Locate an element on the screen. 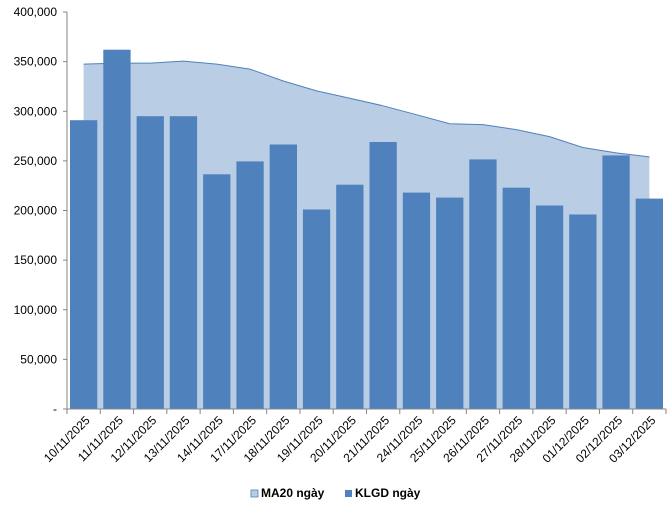 The image size is (671, 505). y-tick-label: - is located at coordinates (55, 409).